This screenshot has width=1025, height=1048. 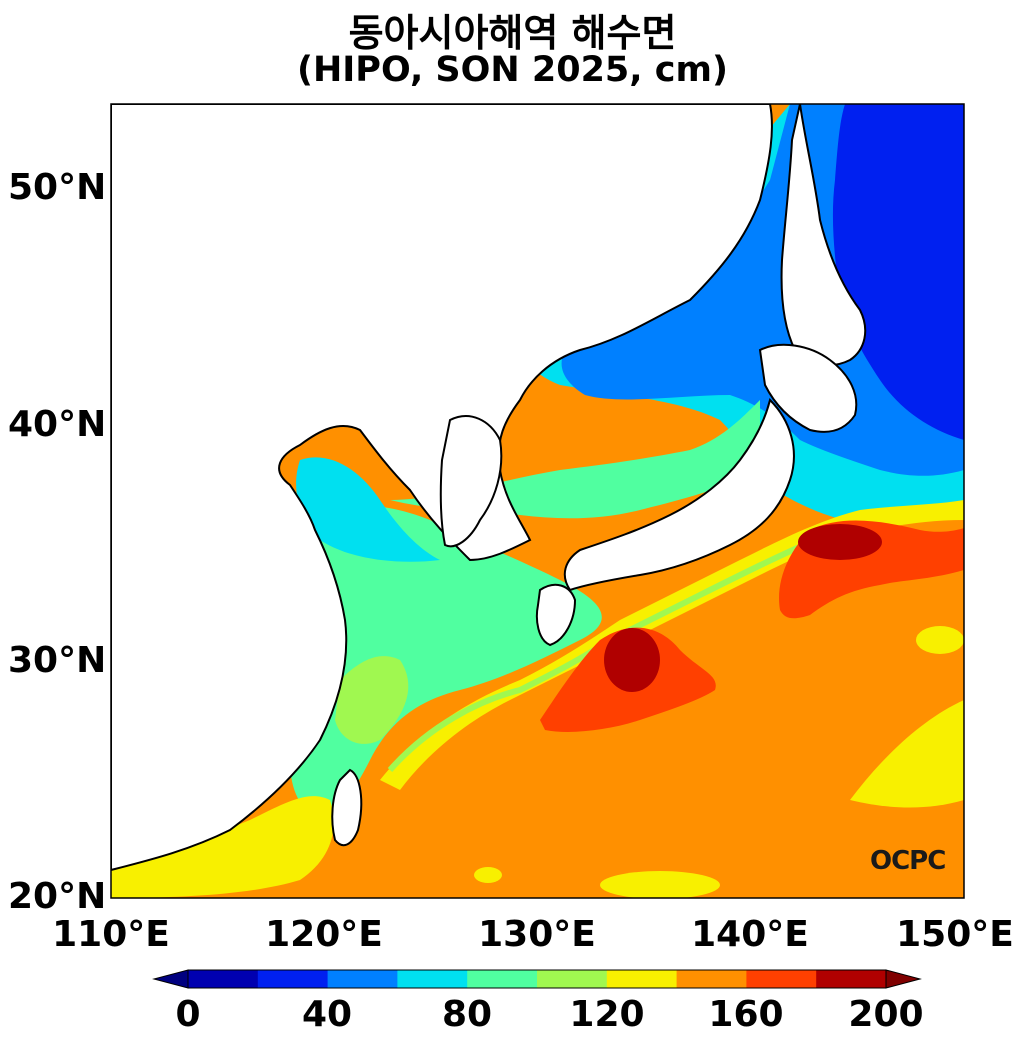 I want to click on lat-label-20n: 20°N, so click(x=57, y=896).